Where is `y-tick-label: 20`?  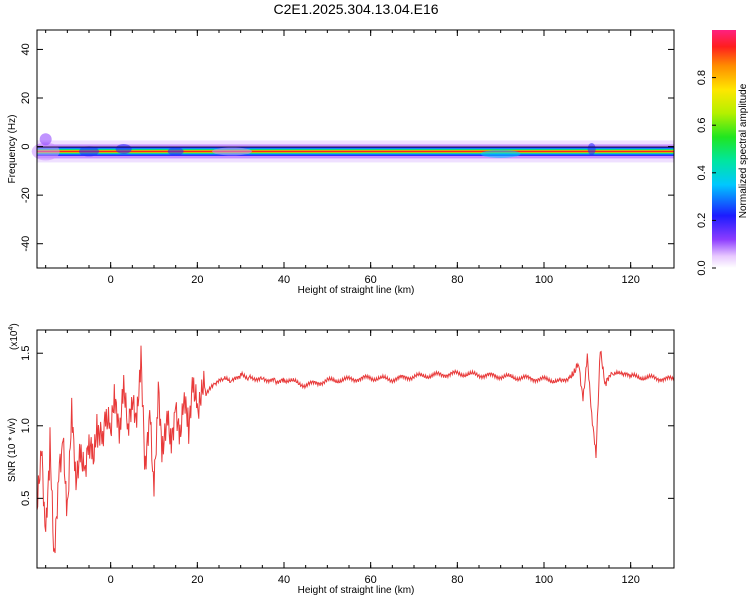
y-tick-label: 20 is located at coordinates (26, 98).